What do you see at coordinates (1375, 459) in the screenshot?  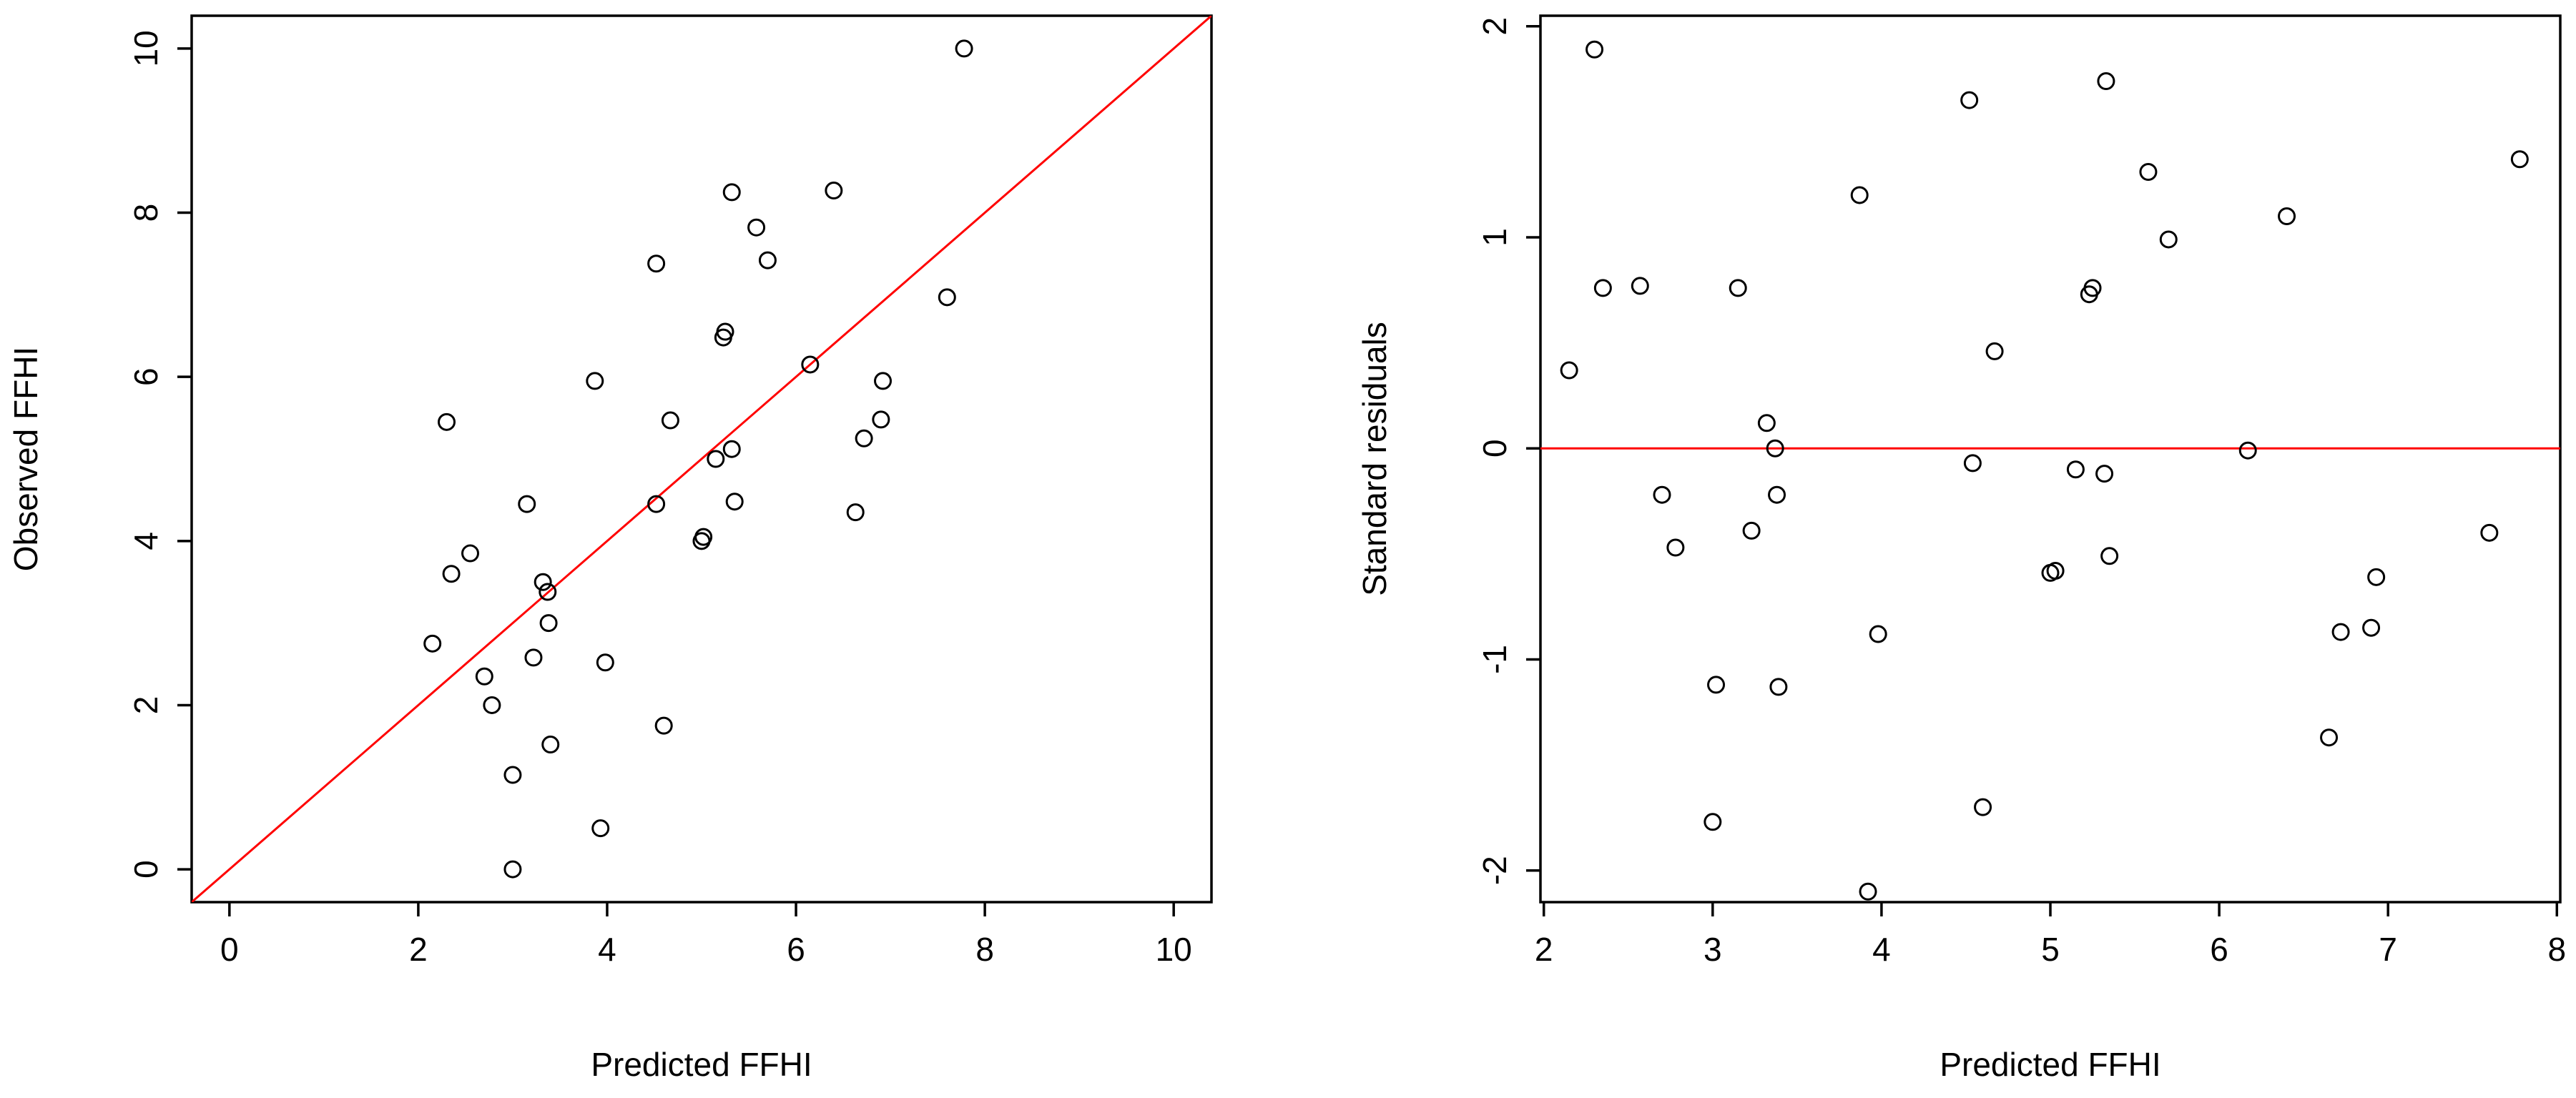 I see `y-axis-title: Standard residuals` at bounding box center [1375, 459].